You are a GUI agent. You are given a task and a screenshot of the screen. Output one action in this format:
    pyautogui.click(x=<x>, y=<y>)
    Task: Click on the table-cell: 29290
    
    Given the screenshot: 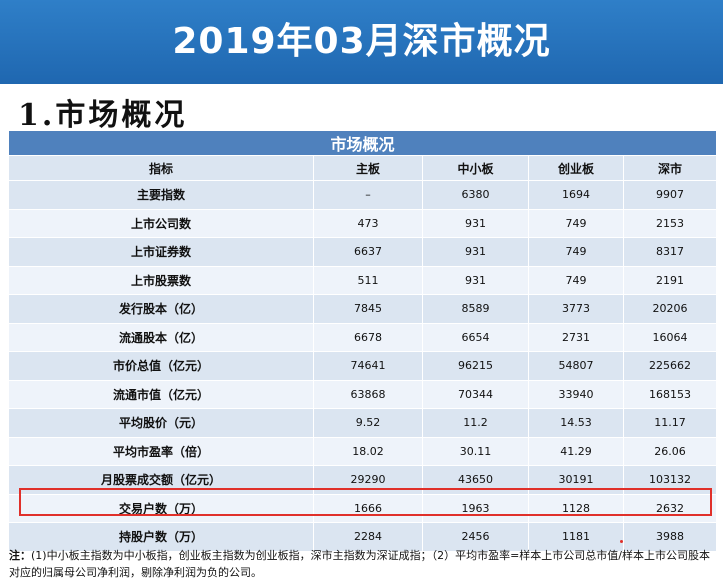 What is the action you would take?
    pyautogui.click(x=368, y=480)
    